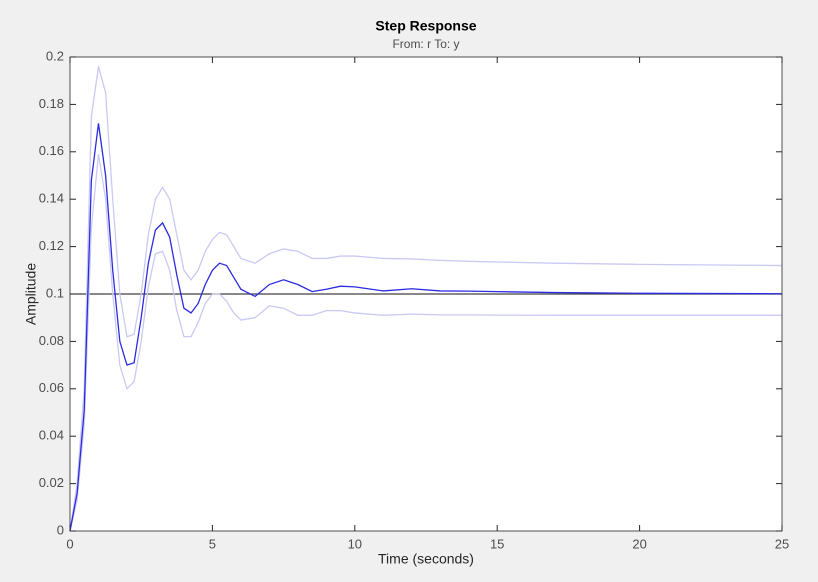 The height and width of the screenshot is (582, 818). I want to click on chart-subtitle: From: r To: y, so click(425, 44).